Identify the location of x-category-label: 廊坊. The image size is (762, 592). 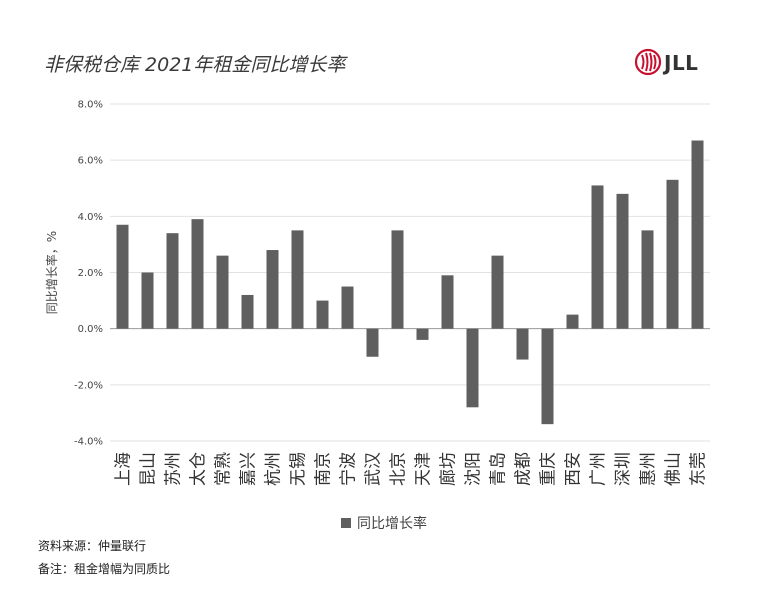
(449, 469).